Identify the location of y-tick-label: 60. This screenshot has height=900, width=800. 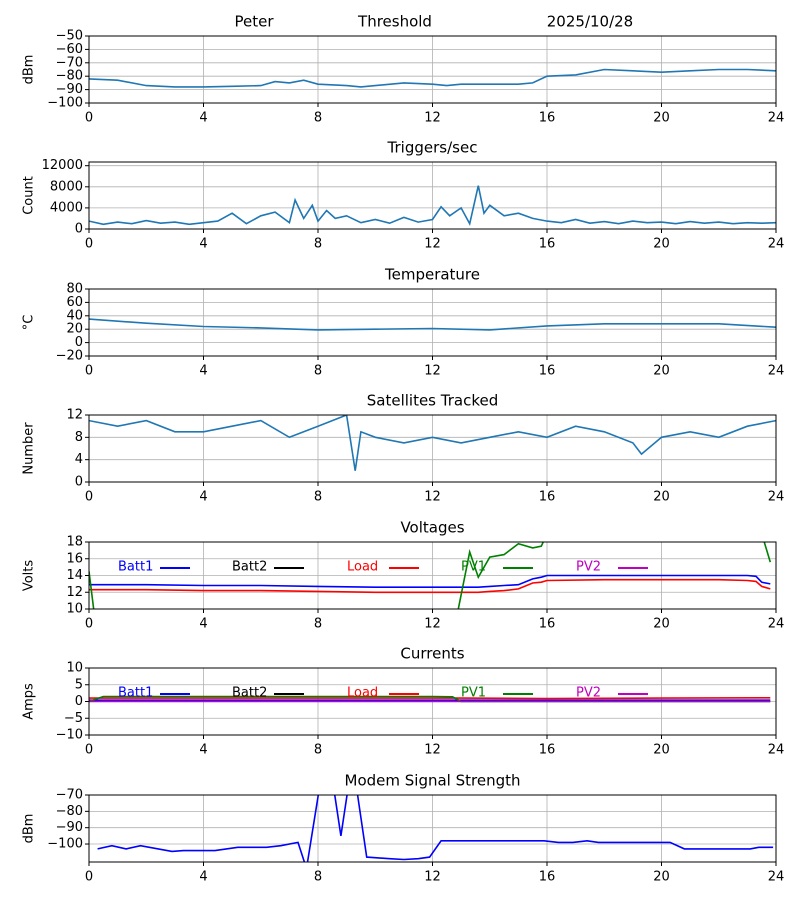
(74, 302).